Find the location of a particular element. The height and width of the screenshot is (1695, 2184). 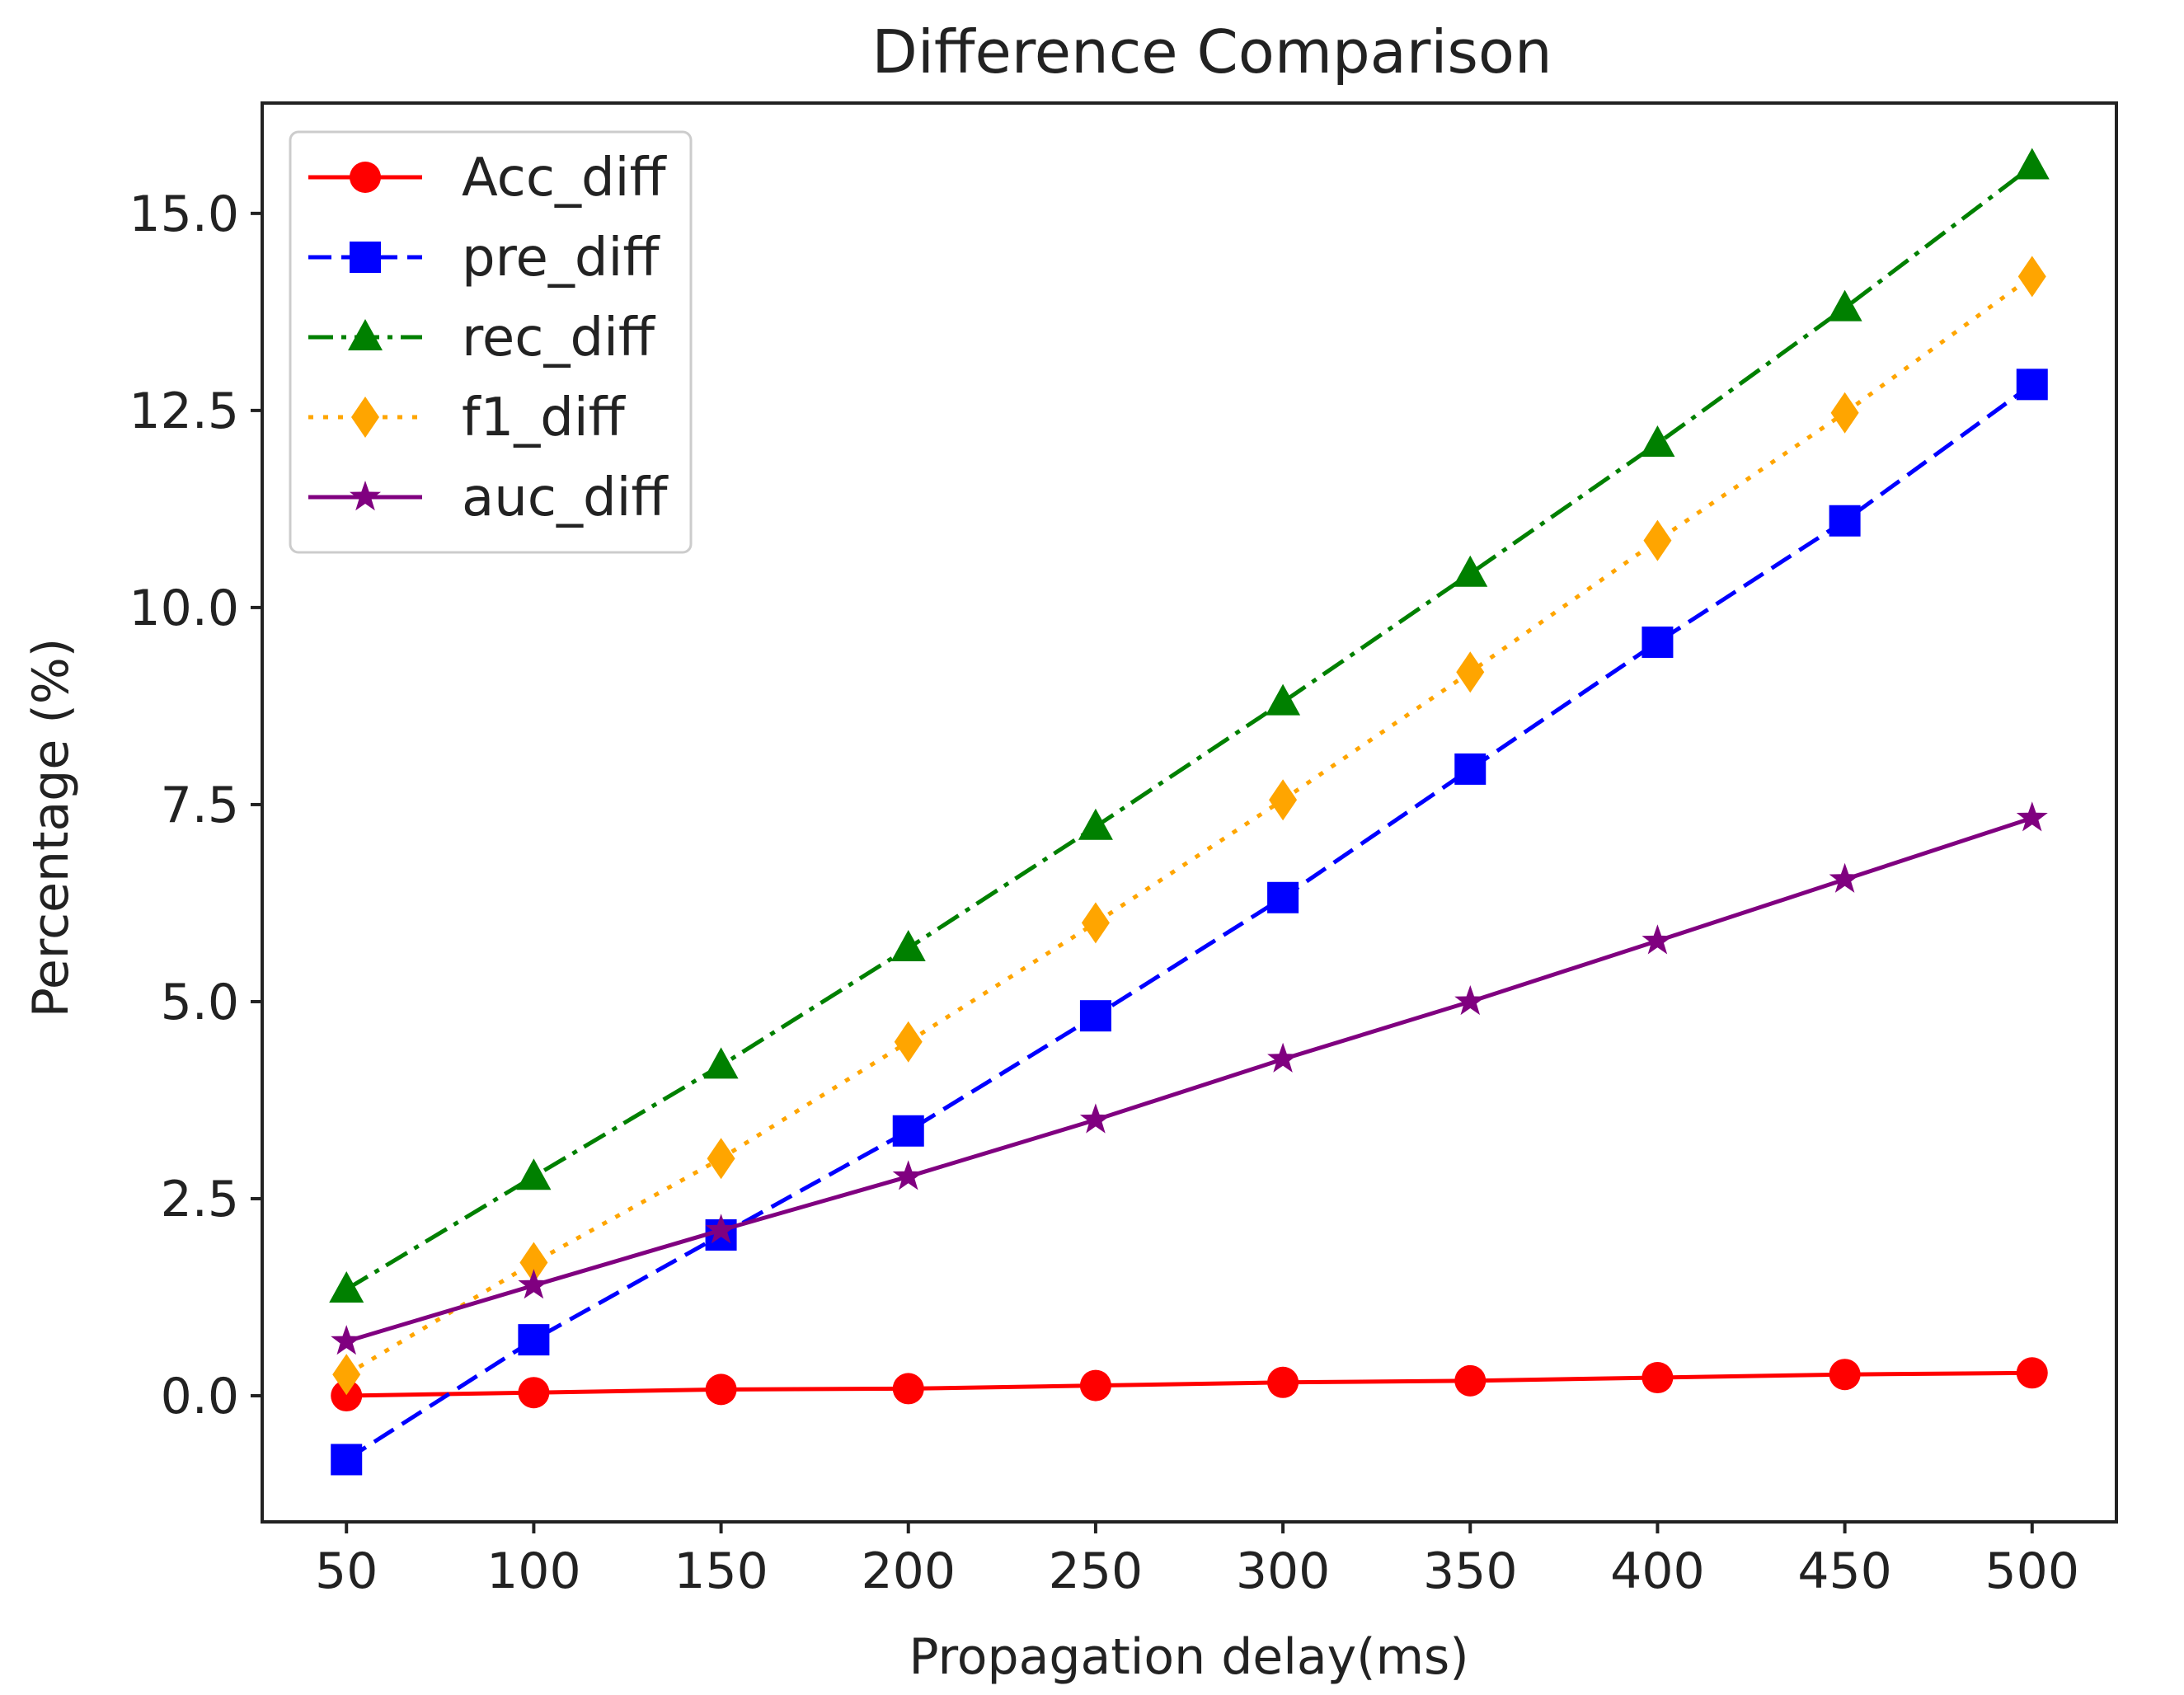

x-tick-label: 150 is located at coordinates (721, 1571).